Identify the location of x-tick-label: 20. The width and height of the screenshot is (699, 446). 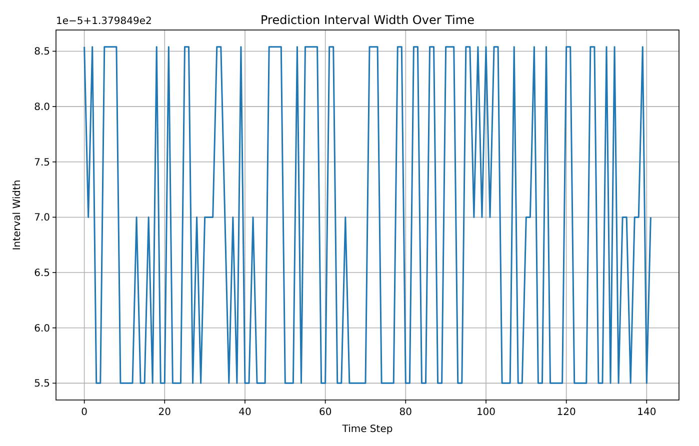
(165, 412).